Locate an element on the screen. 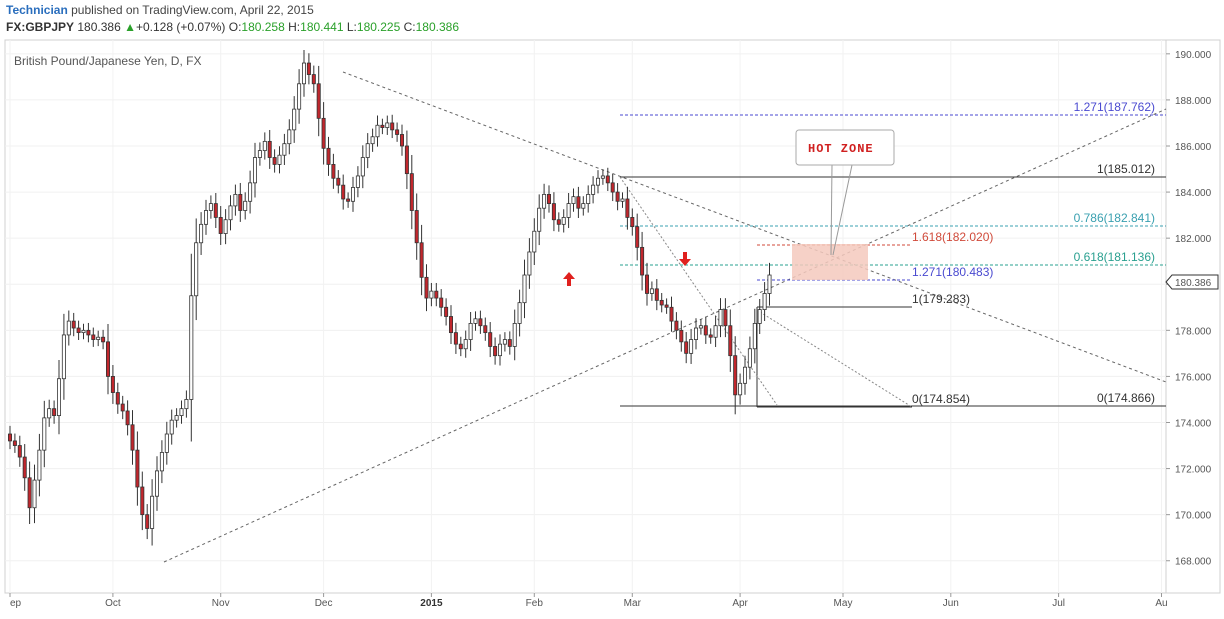  sell-arrow-icon is located at coordinates (685, 259).